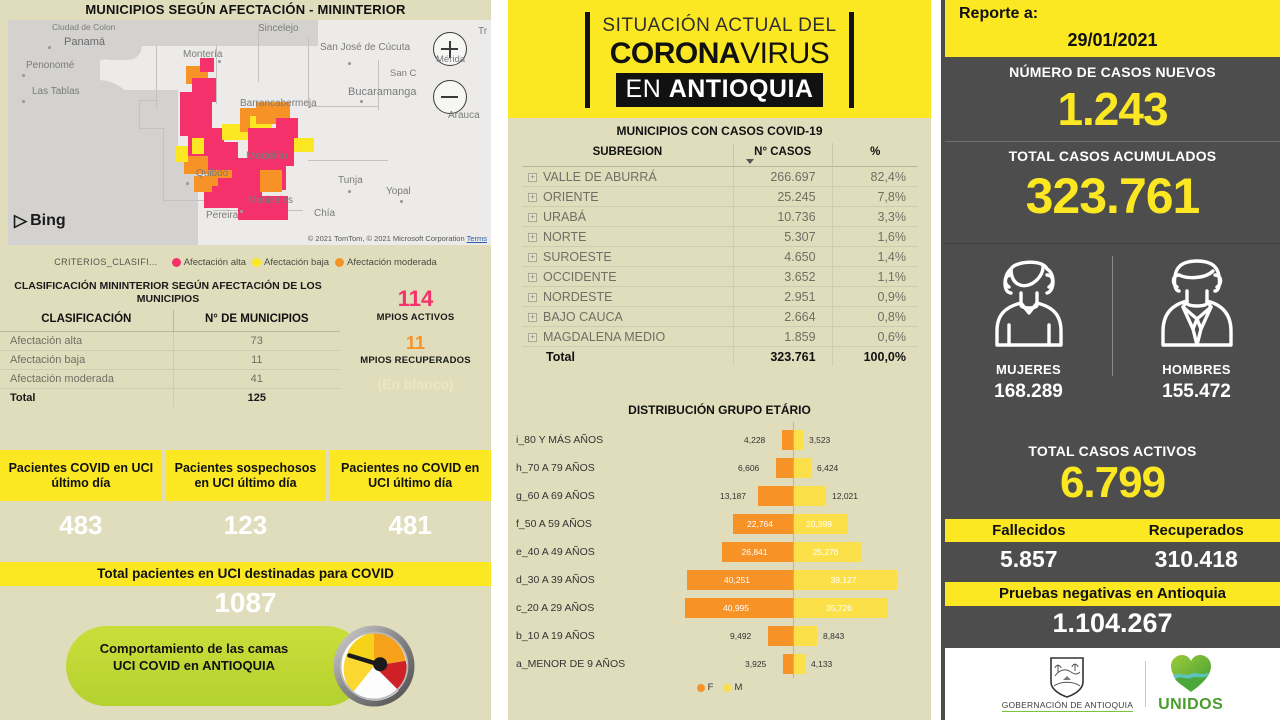 The image size is (1280, 720). What do you see at coordinates (170, 379) in the screenshot?
I see `table-row: Afectación moderada 41` at bounding box center [170, 379].